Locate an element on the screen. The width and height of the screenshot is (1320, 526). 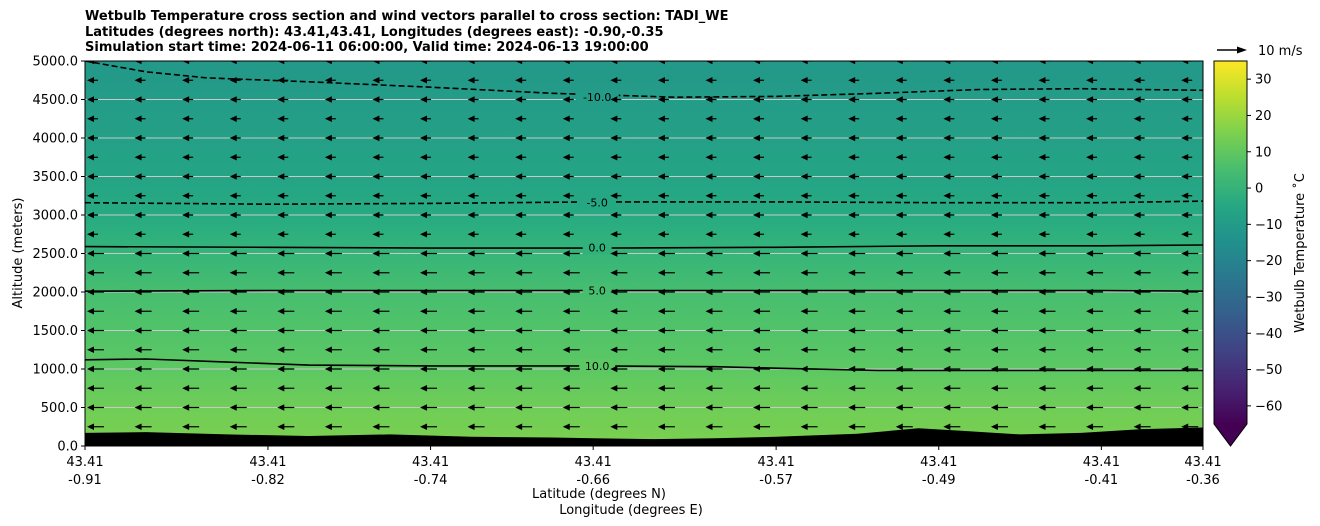
colorbar-tick-label: −20 is located at coordinates (1268, 261).